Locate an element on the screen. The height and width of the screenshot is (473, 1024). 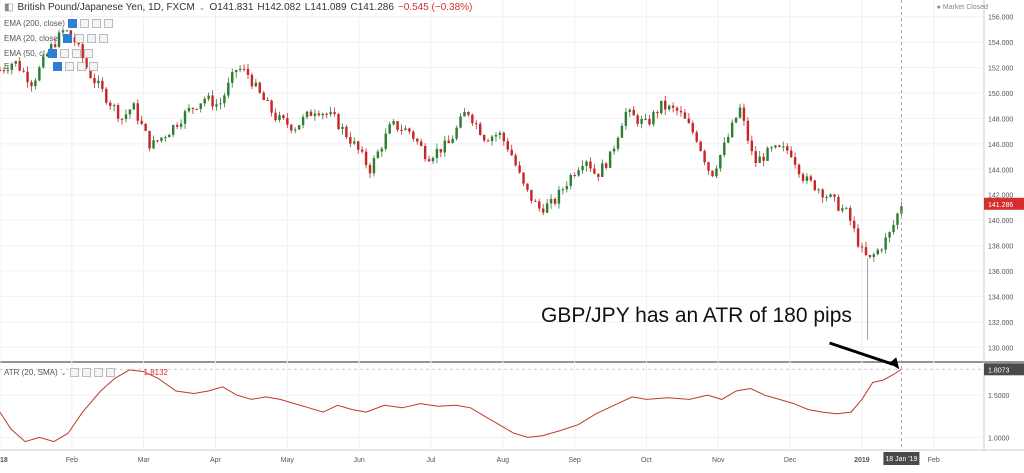
time-tick-label: Sep is located at coordinates (574, 460).